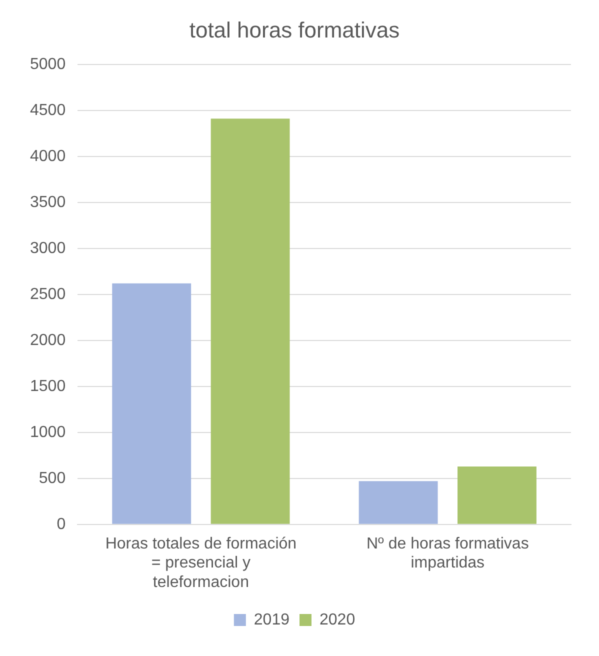  I want to click on y-tick-label: 4000, so click(48, 156).